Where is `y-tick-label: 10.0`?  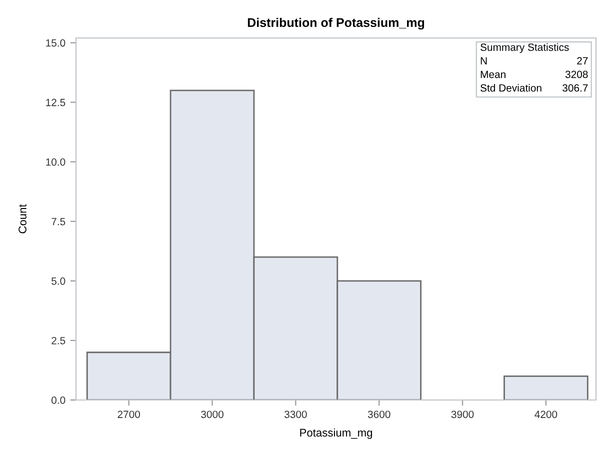
y-tick-label: 10.0 is located at coordinates (56, 162).